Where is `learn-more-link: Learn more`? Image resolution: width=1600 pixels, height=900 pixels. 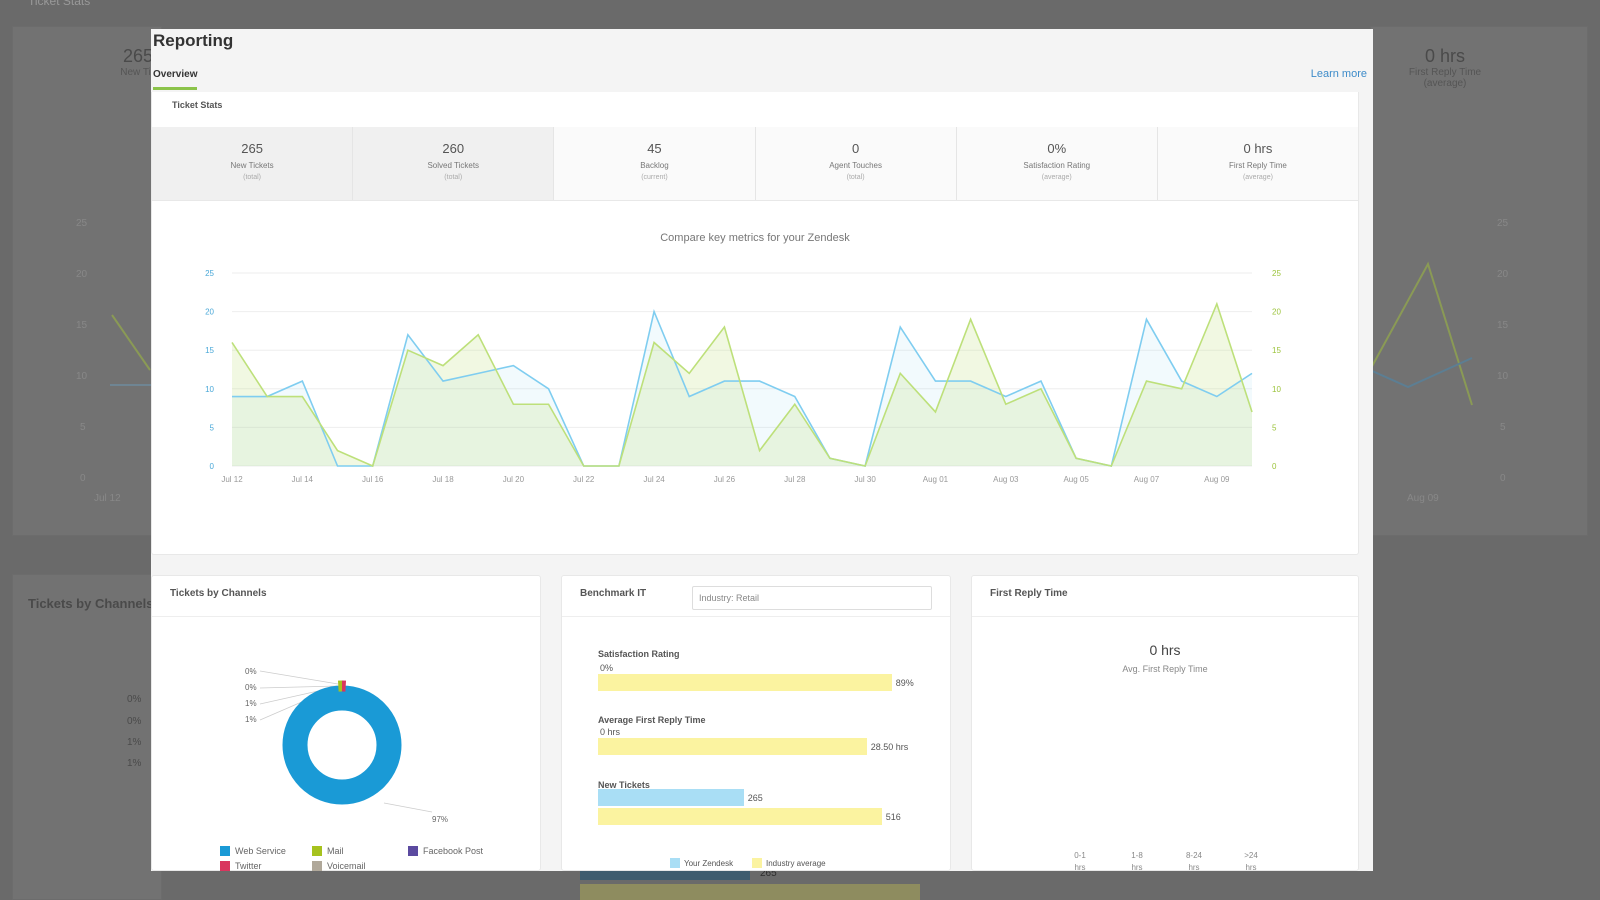
learn-more-link: Learn more is located at coordinates (1338, 74).